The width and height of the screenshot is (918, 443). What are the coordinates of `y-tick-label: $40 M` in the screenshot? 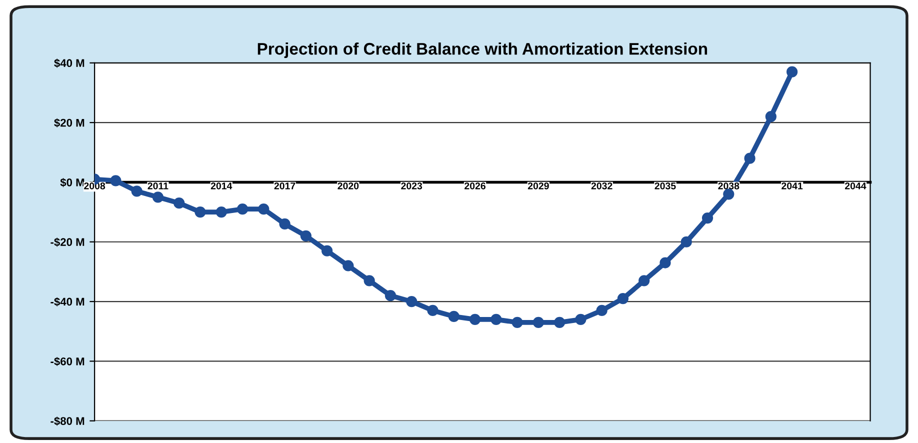 It's located at (69, 63).